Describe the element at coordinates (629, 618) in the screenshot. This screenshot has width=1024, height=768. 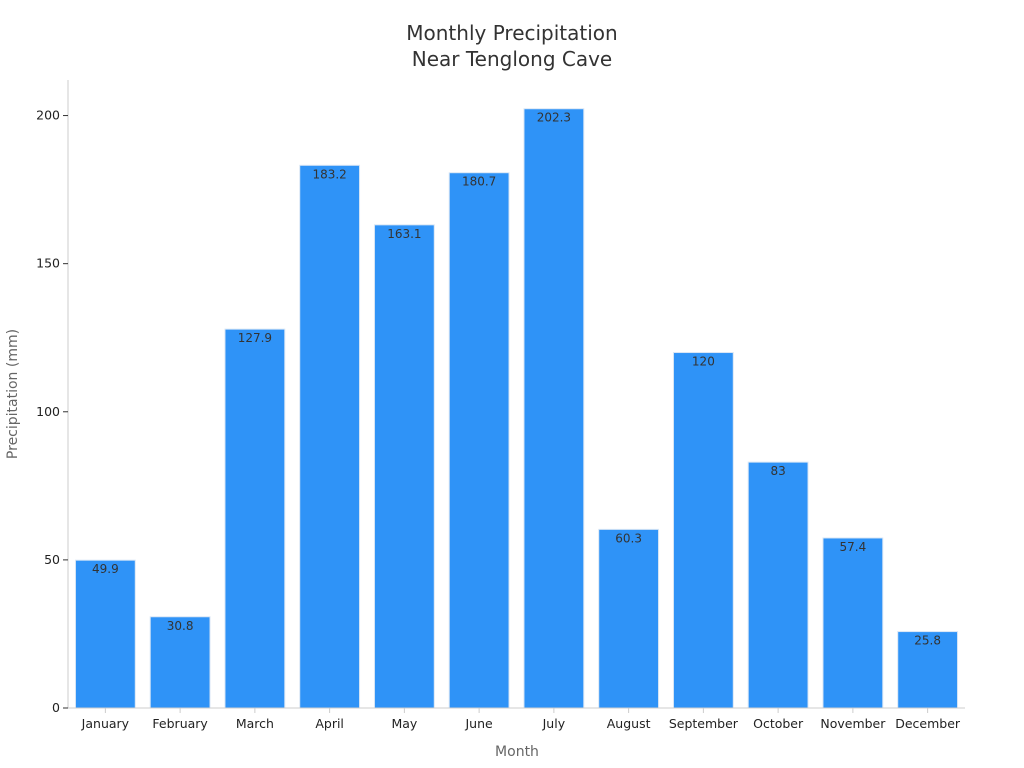
I see `bar-august` at that location.